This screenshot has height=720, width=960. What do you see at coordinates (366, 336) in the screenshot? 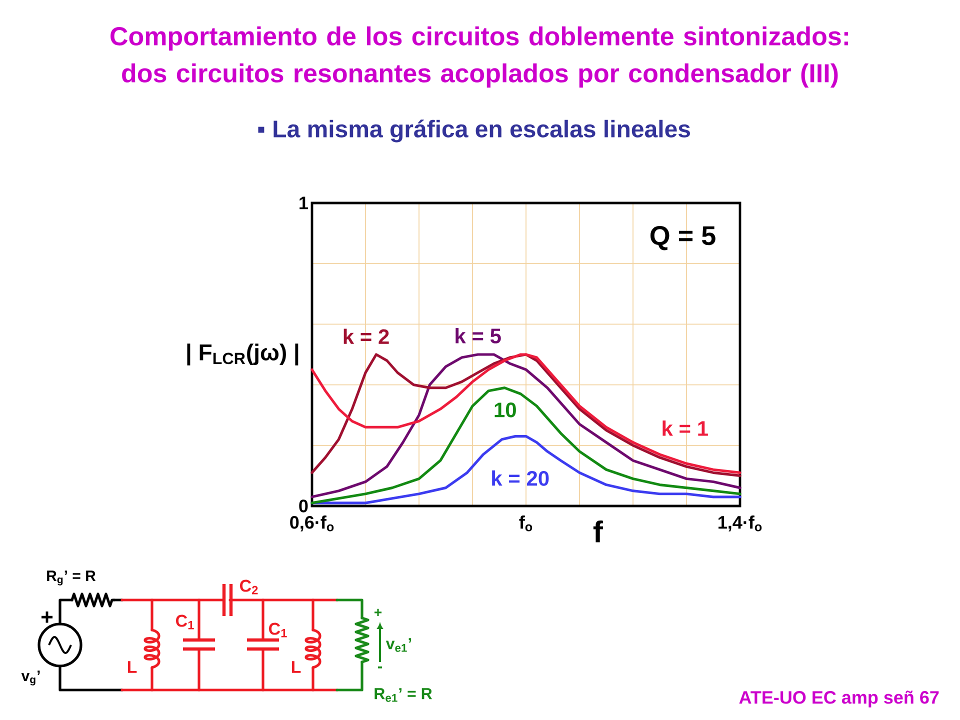
I see `series-label: k = 2` at bounding box center [366, 336].